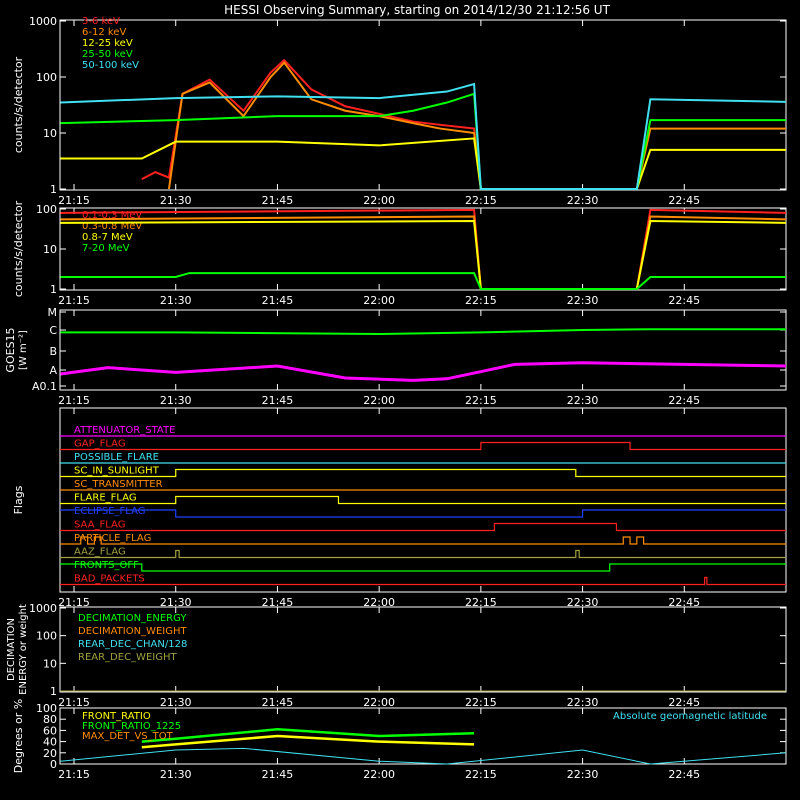  Describe the element at coordinates (112, 226) in the screenshot. I see `legend-entry: 0.3-0.8 MeV` at that location.